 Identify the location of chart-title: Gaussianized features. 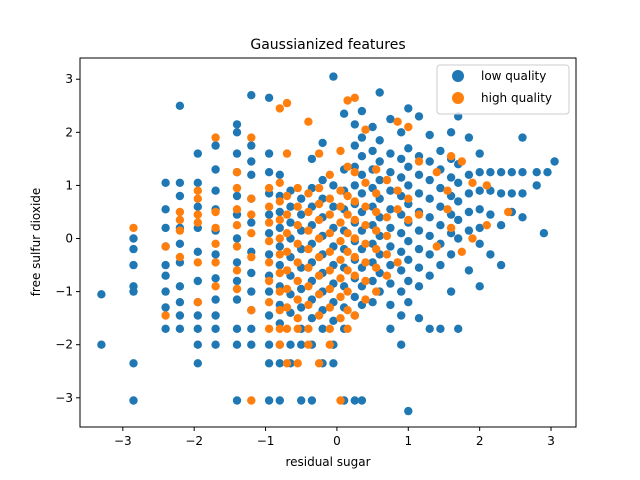
(327, 45).